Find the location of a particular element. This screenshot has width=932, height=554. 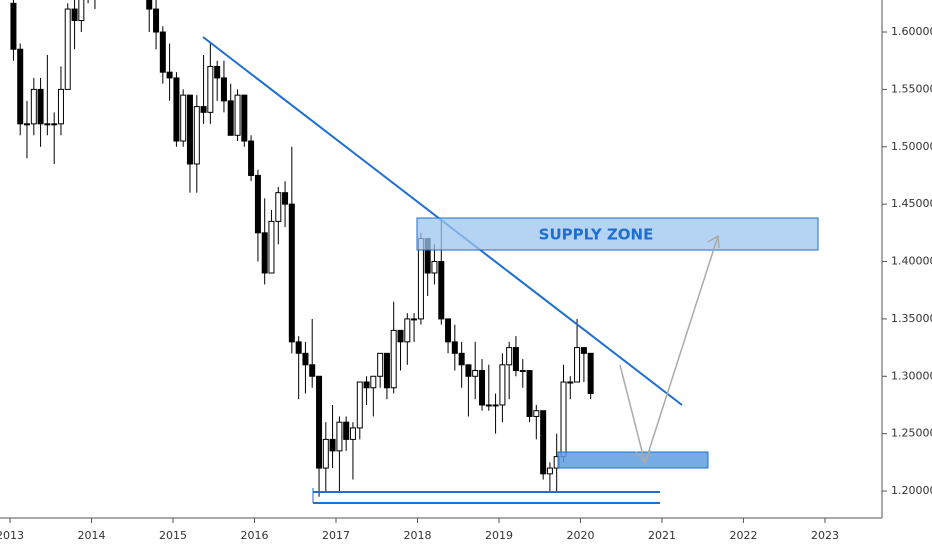

y-tick-label: 1.35000 is located at coordinates (911, 318).